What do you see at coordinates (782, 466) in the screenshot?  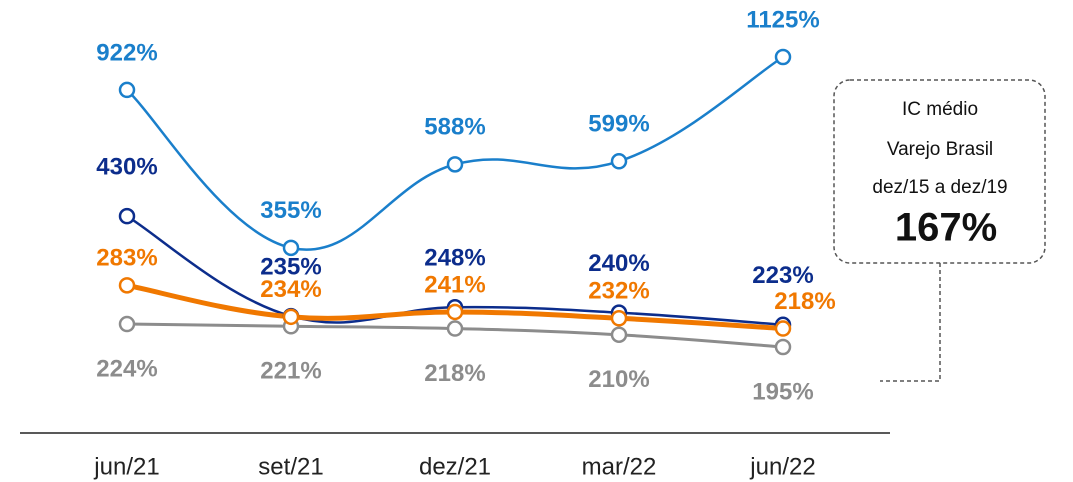 I see `x-tick-label: jun/22` at bounding box center [782, 466].